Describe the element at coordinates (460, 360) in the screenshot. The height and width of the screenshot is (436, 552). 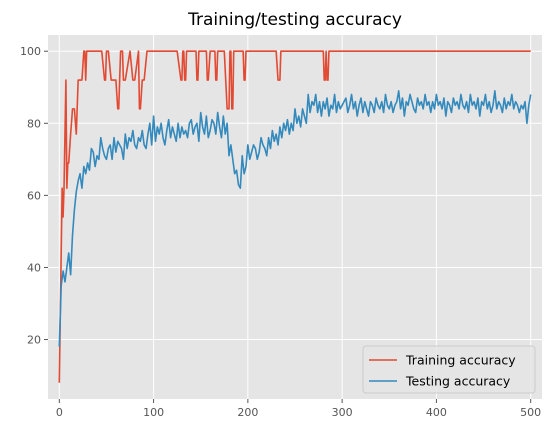
I see `legend-label-training-accuracy: Training accuracy` at that location.